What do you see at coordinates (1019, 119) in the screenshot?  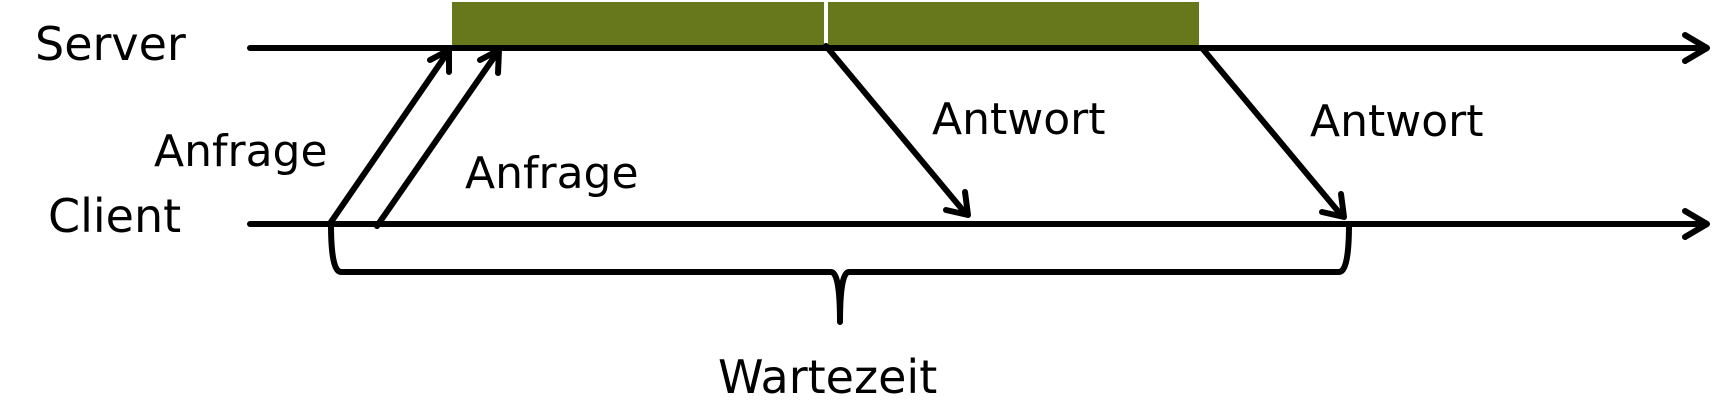 I see `response-label-1: Antwort` at bounding box center [1019, 119].